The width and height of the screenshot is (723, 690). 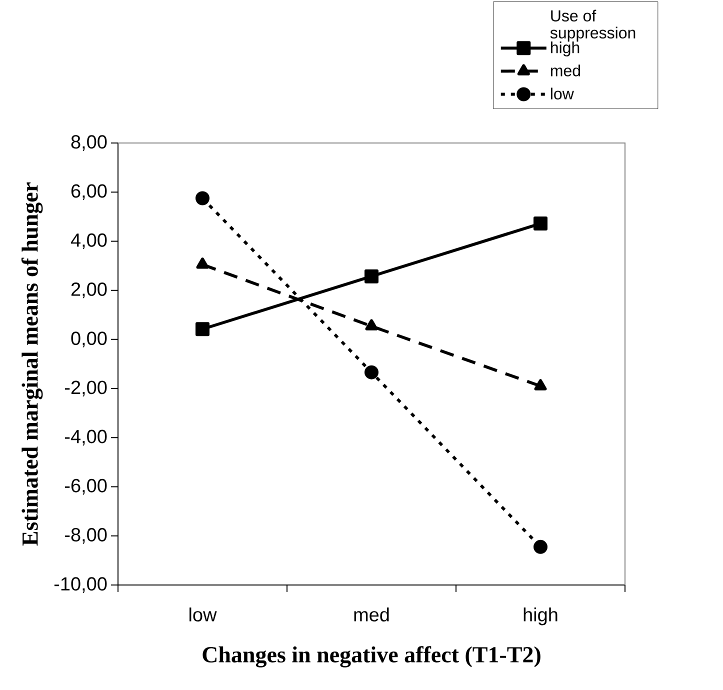 I want to click on y-tick-label: -6,00, so click(x=86, y=486).